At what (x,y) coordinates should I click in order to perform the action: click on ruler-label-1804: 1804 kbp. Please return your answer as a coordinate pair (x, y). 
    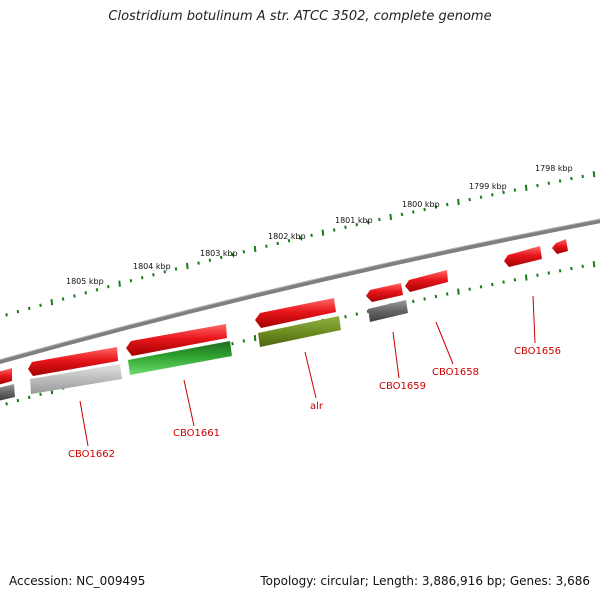
    Looking at the image, I should click on (152, 266).